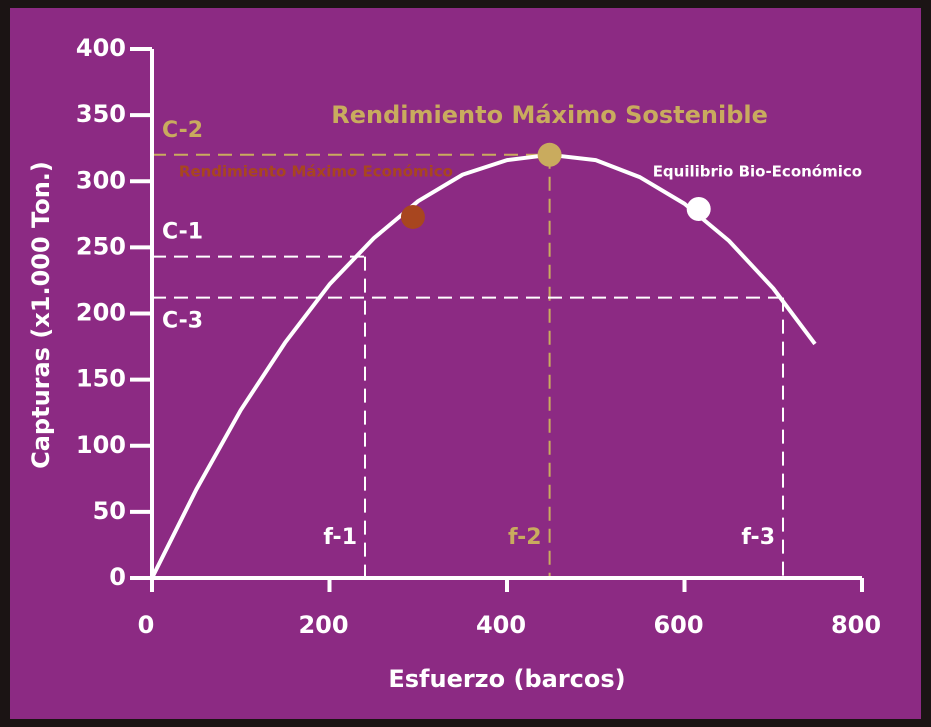  I want to click on y-reference-label: C-3, so click(182, 321).